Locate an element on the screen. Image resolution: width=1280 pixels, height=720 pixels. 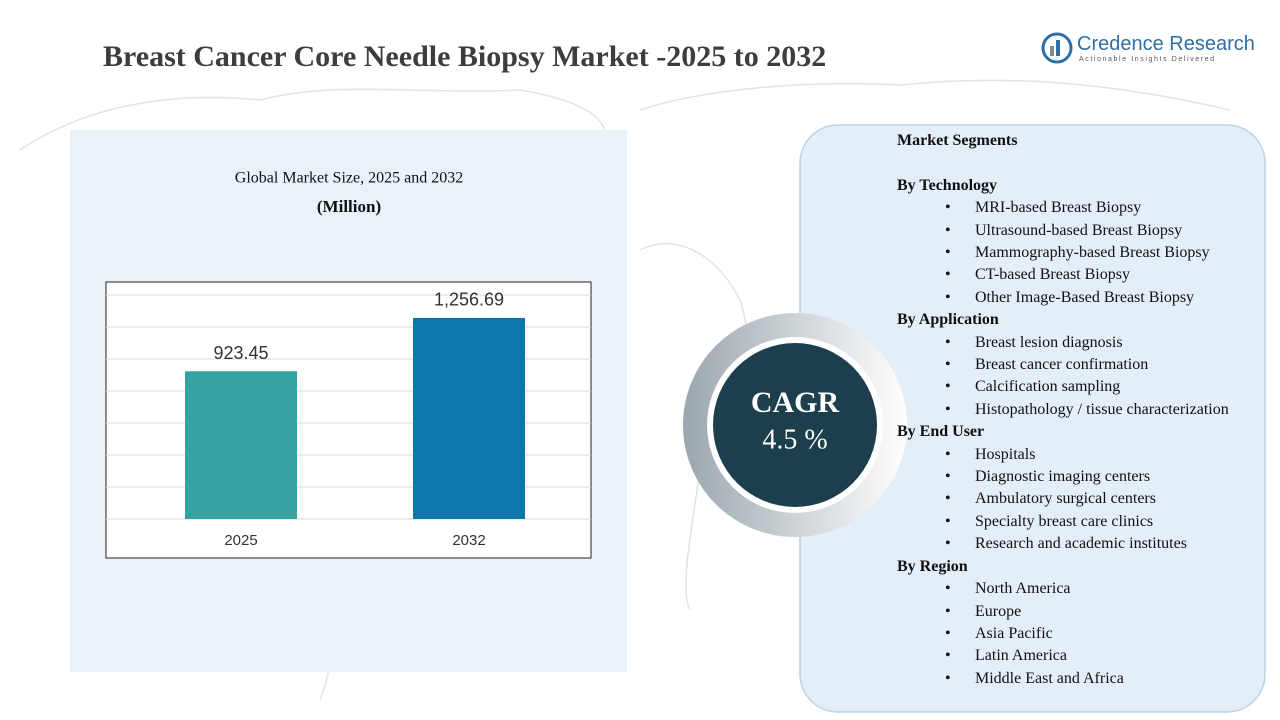
segment-heading: By Technology is located at coordinates (947, 185).